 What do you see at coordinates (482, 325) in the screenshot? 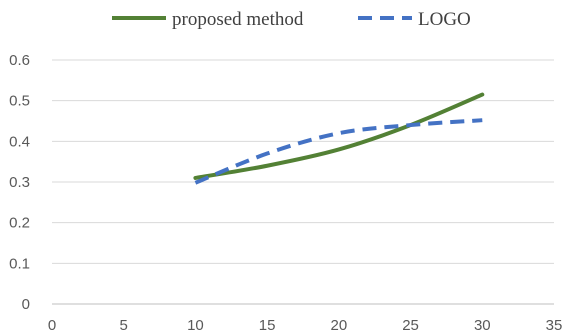
I see `x-tick-label: 30` at bounding box center [482, 325].